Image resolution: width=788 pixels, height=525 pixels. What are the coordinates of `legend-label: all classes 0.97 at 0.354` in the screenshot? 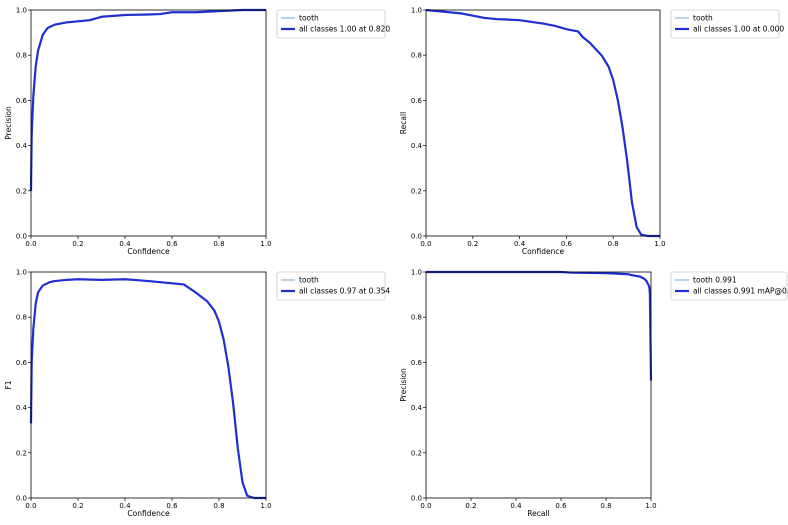 It's located at (344, 291).